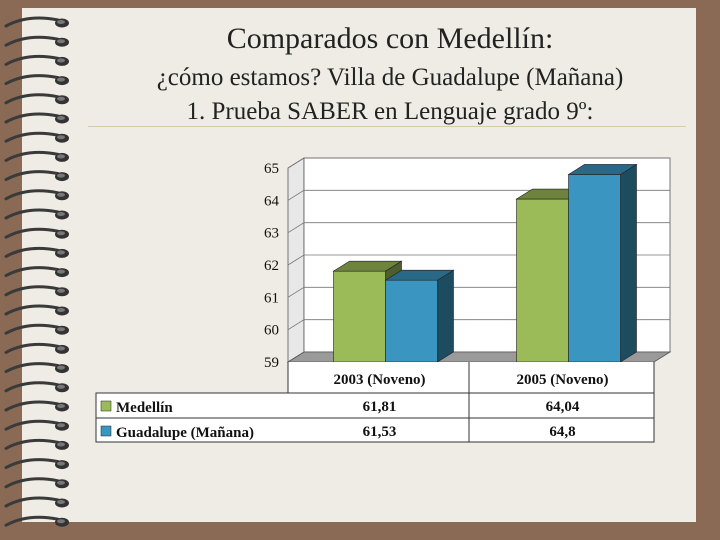  I want to click on y-tick-label: 65, so click(271, 169).